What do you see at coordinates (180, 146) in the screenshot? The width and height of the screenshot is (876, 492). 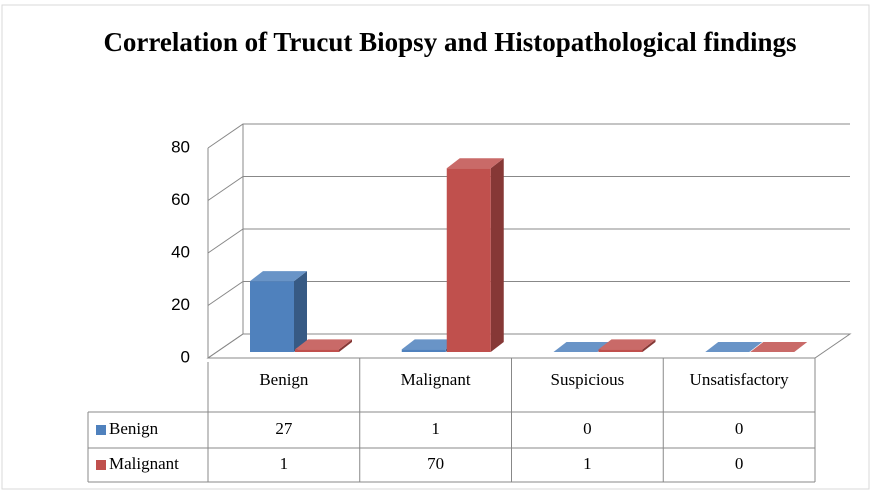 I see `y-tick-label: 80` at bounding box center [180, 146].